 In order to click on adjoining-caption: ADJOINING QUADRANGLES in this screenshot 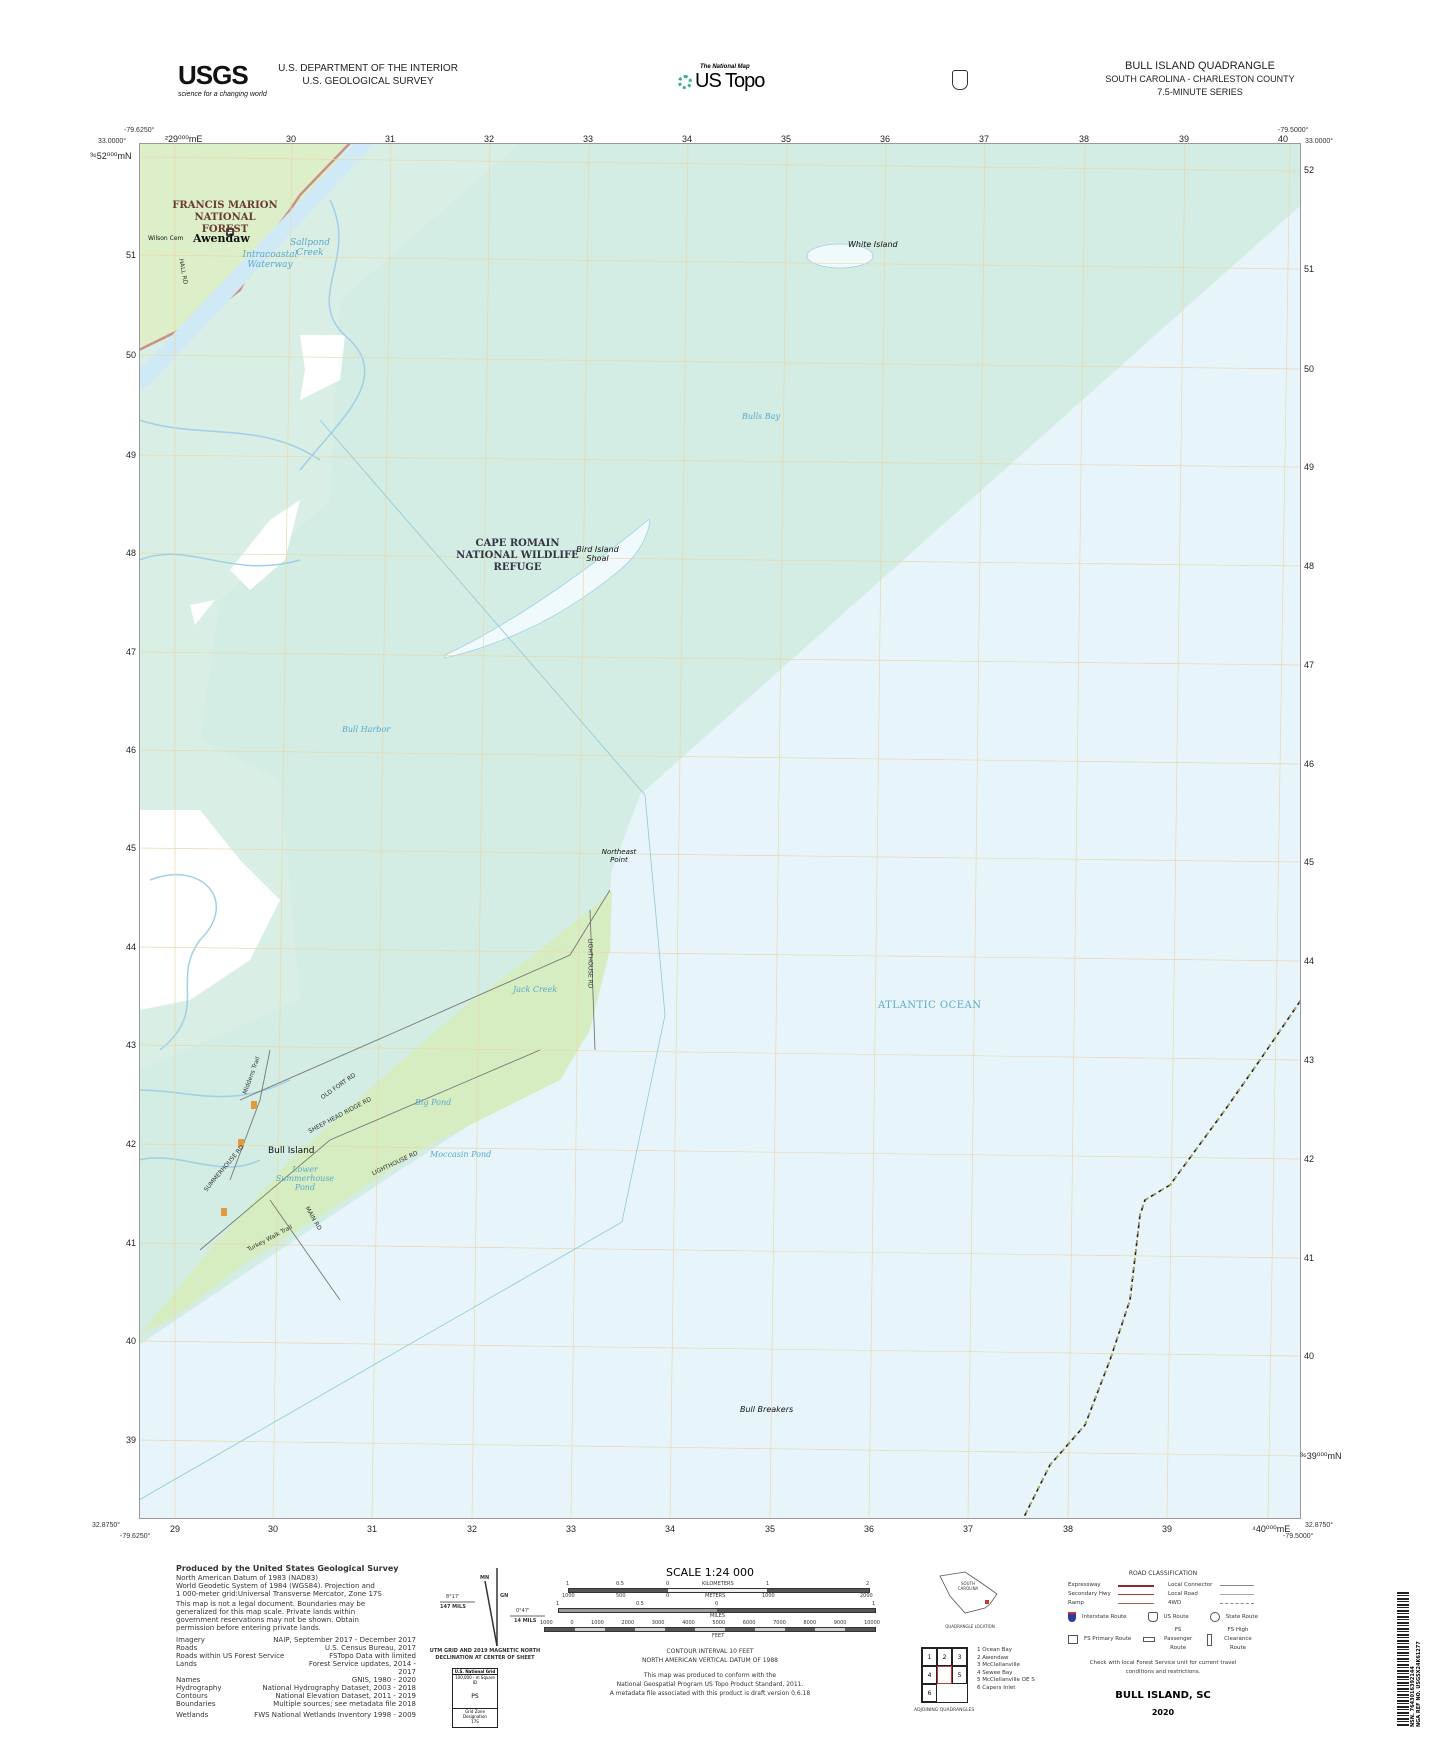, I will do `click(944, 1710)`.